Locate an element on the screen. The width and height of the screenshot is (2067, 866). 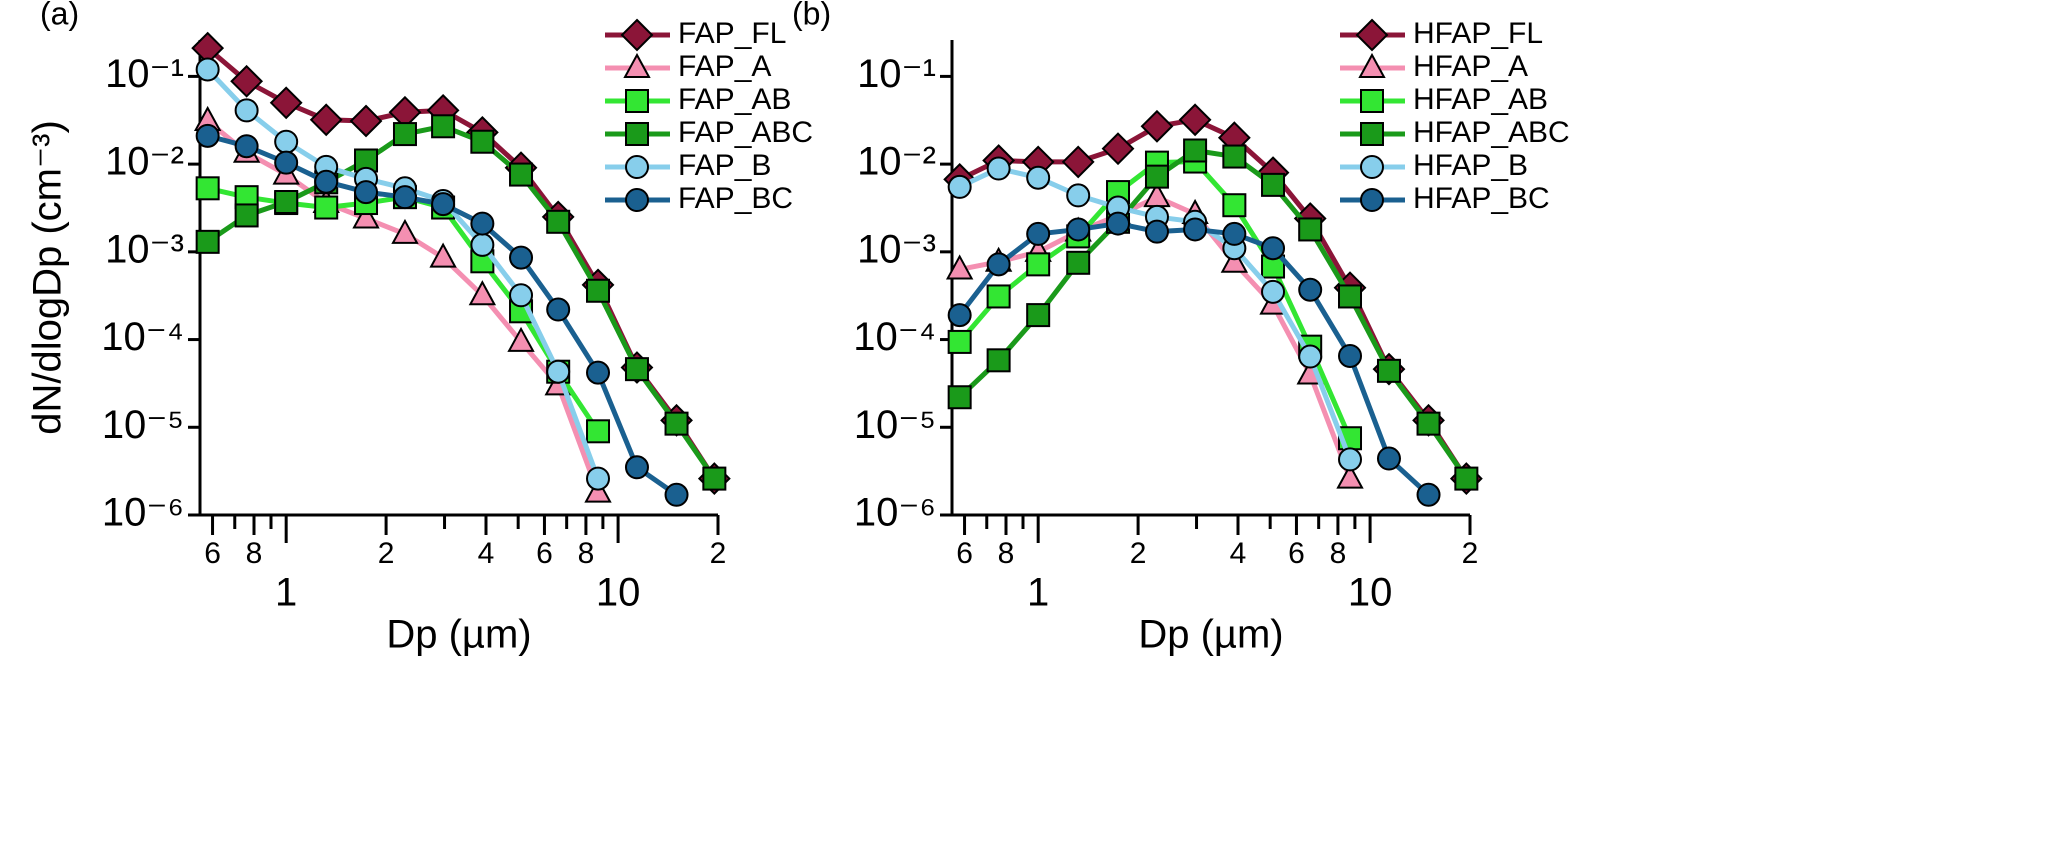
legend-label: FAP_FL is located at coordinates (732, 33).